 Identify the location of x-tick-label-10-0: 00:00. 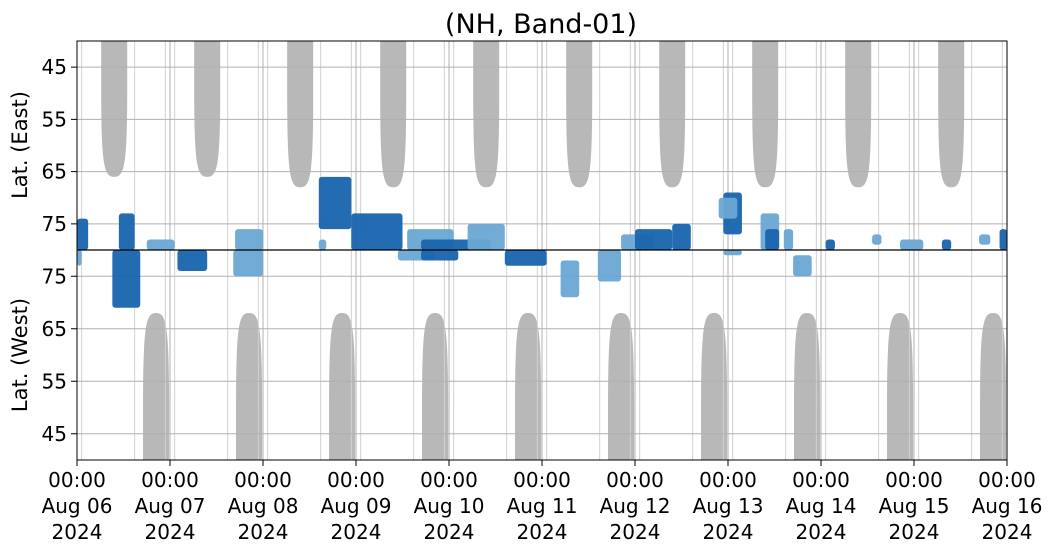
(1007, 480).